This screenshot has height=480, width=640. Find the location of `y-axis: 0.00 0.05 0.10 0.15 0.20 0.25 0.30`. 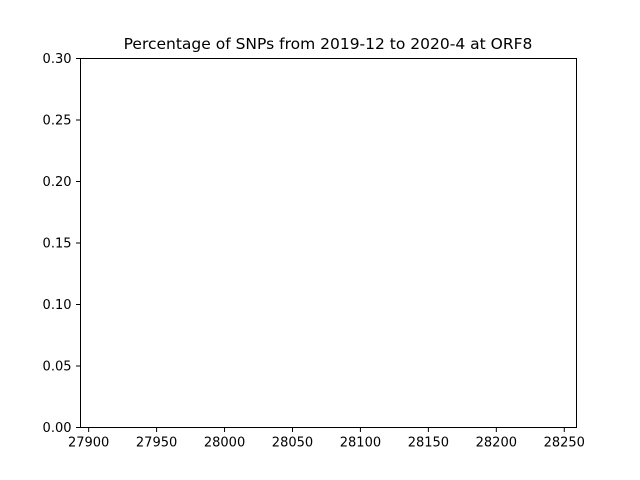

y-axis: 0.00 0.05 0.10 0.15 0.20 0.25 0.30 is located at coordinates (62, 244).